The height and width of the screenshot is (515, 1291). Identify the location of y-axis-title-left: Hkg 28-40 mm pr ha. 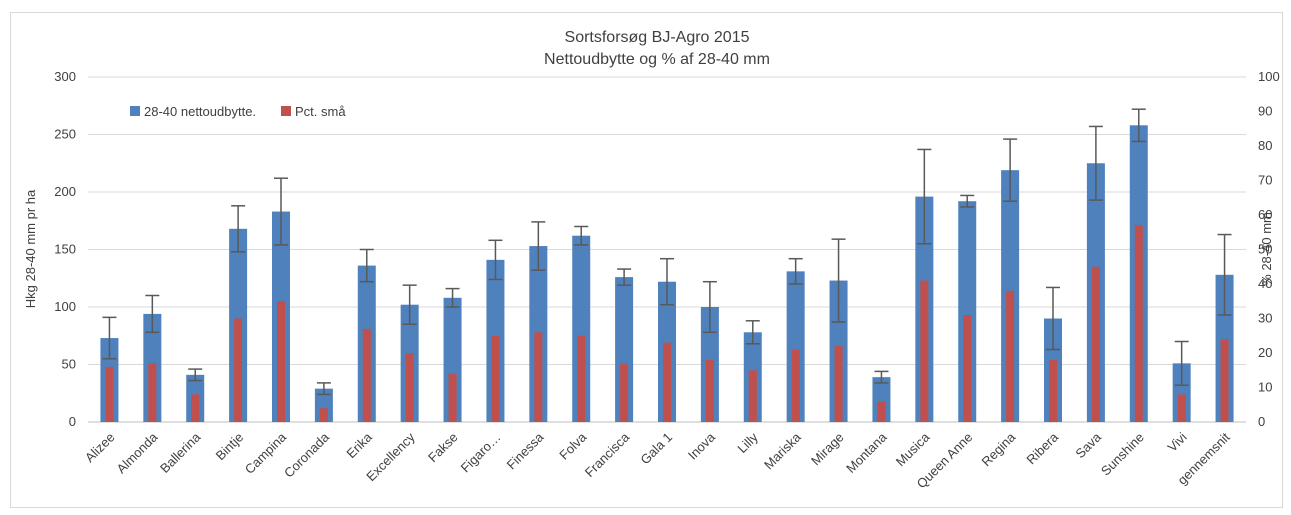
(30, 248).